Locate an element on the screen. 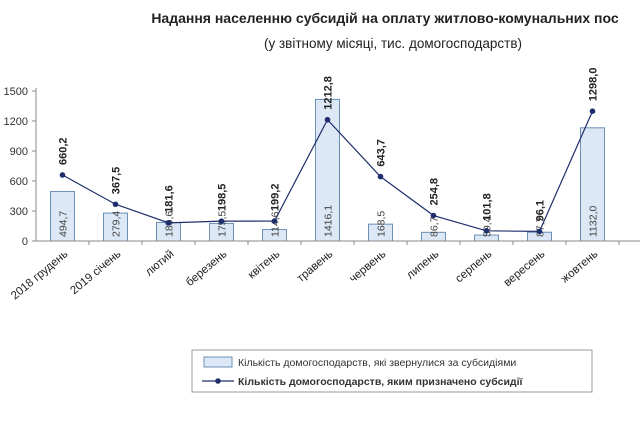  line-value-label: 181,6 is located at coordinates (170, 199).